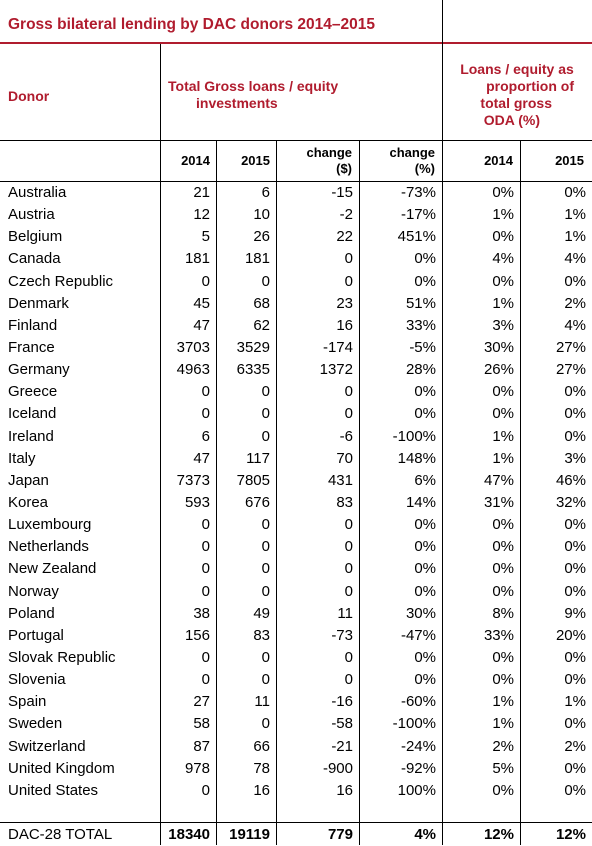 The height and width of the screenshot is (846, 592). What do you see at coordinates (265, 193) in the screenshot?
I see `value-2015-cell: 6` at bounding box center [265, 193].